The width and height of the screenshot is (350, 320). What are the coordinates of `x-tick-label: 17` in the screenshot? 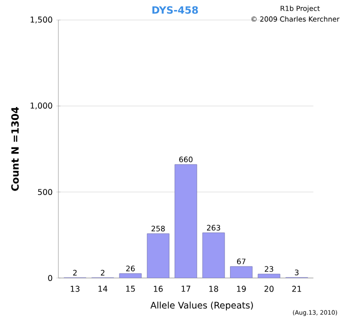 It's located at (186, 289).